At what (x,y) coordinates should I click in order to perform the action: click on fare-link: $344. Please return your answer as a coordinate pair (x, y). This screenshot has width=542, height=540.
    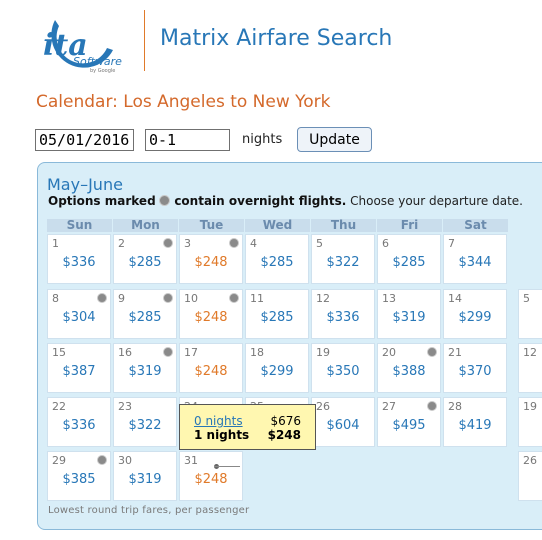
    Looking at the image, I should click on (475, 262).